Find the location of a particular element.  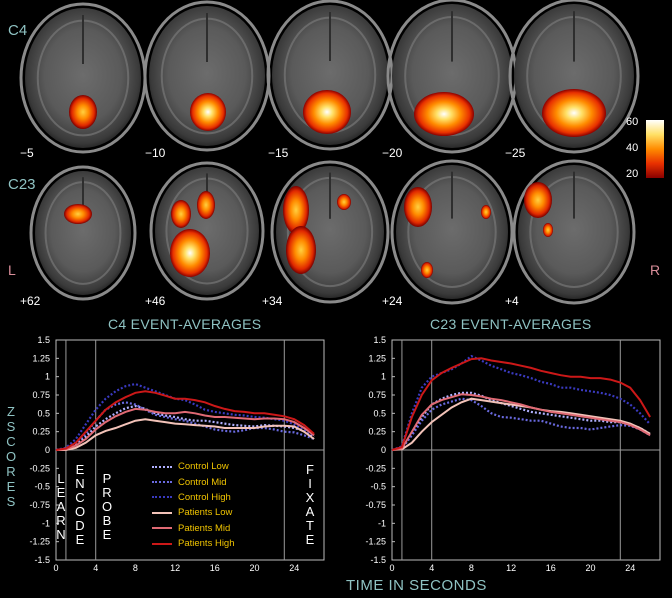

legend-item: Control High is located at coordinates (193, 497).